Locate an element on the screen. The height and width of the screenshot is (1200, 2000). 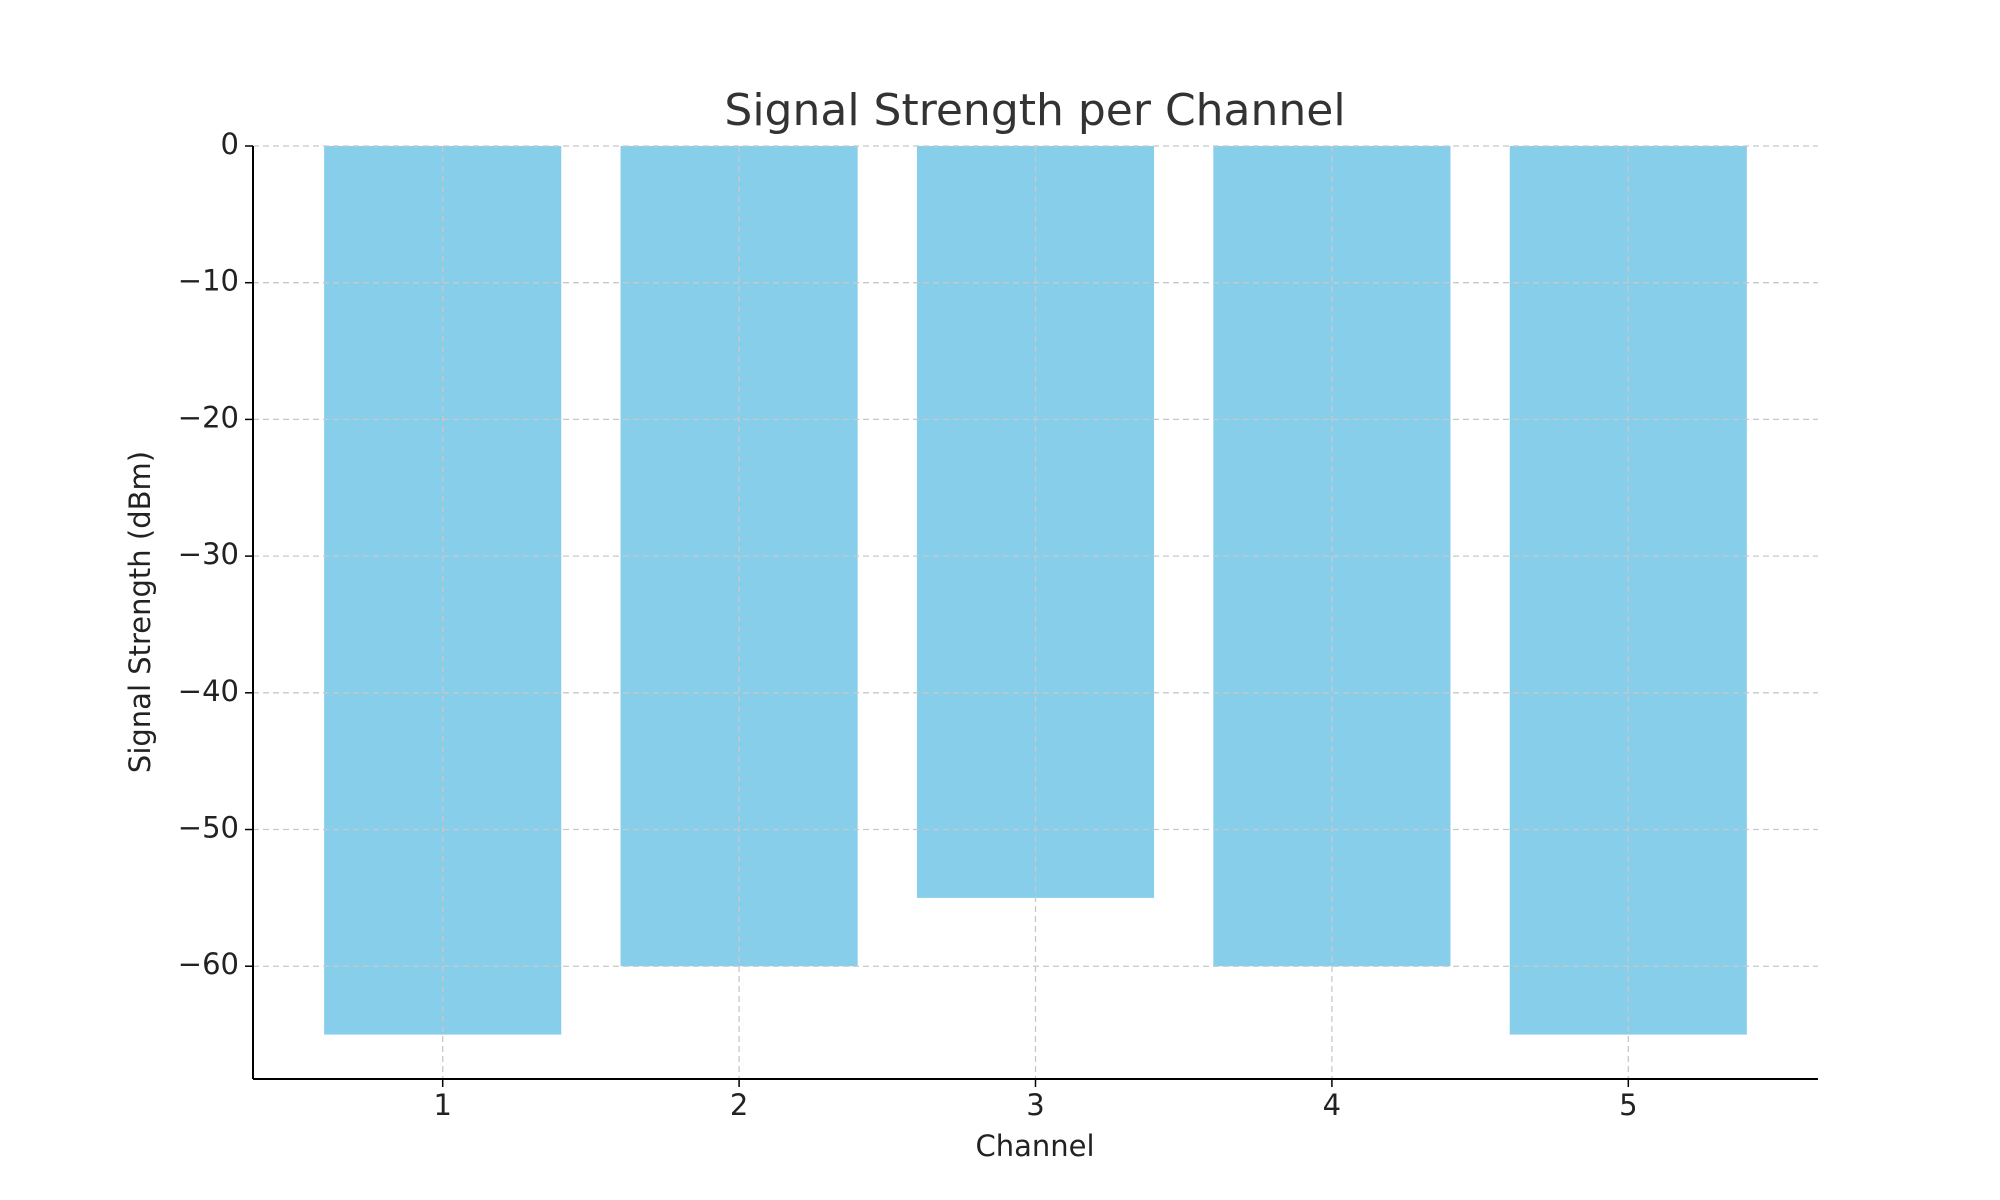
y-tick-label: −60 is located at coordinates (208, 964).